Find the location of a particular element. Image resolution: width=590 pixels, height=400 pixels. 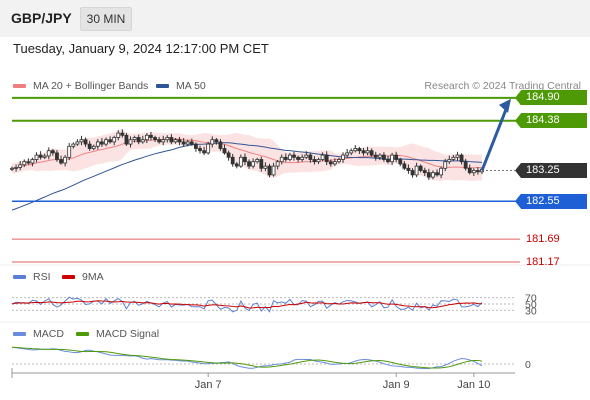

legend-ma50-label: MA 50 is located at coordinates (191, 86).